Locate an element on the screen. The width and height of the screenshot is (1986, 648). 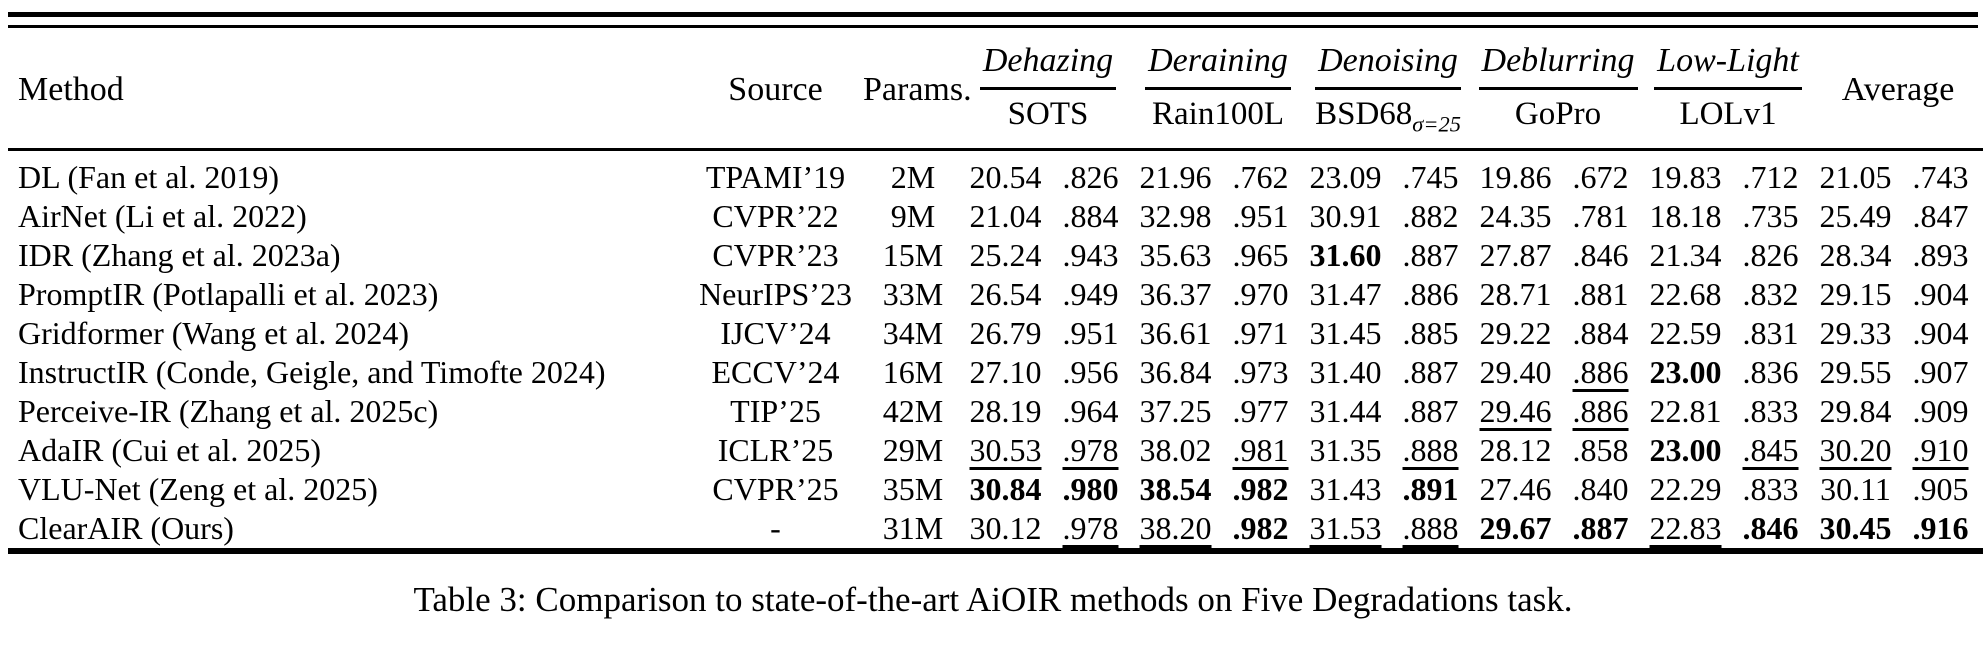
value-cell: .743 is located at coordinates (1940, 176).